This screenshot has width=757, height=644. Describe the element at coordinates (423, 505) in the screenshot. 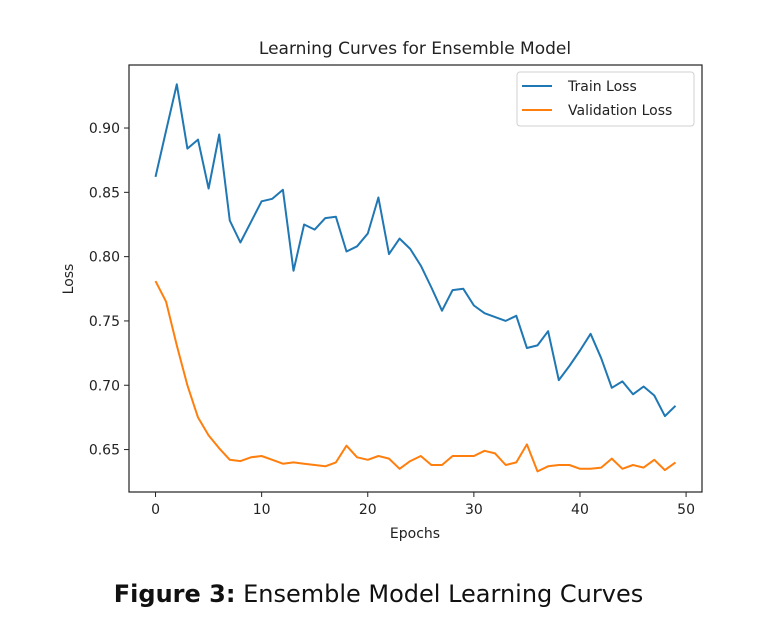

I see `x-axis: 0 10 20 30 40 50` at that location.